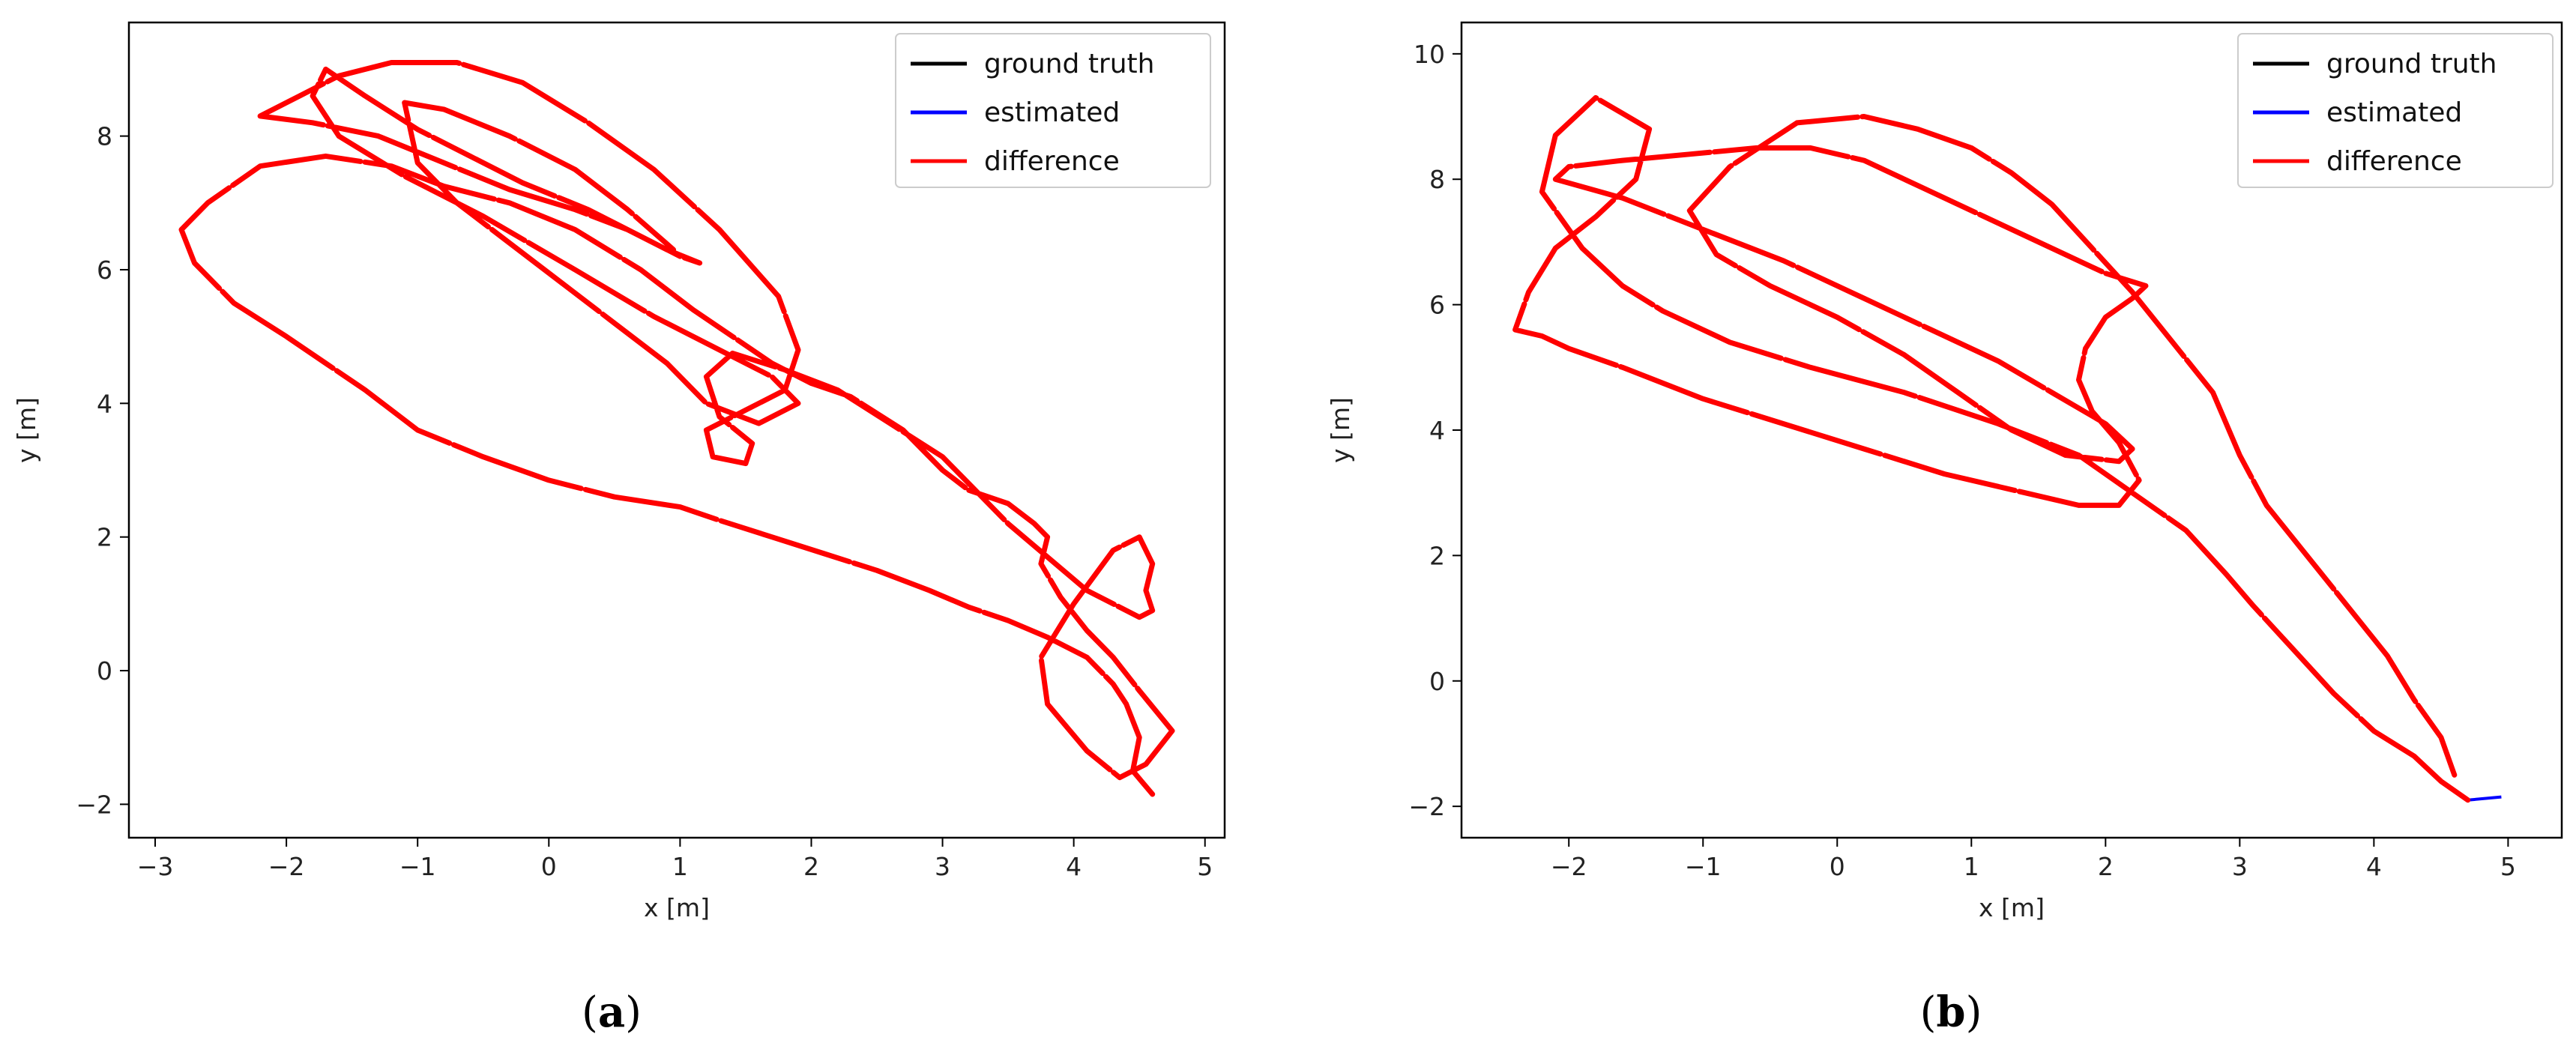 The height and width of the screenshot is (1049, 2576). I want to click on x-tick-label: −3, so click(156, 866).